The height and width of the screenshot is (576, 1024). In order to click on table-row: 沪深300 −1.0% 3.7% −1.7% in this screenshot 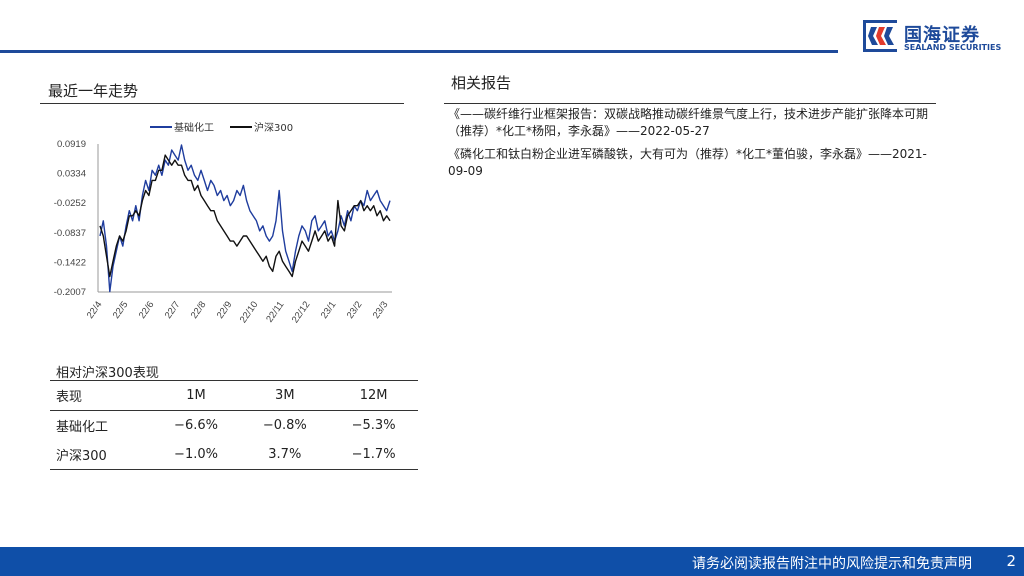, I will do `click(234, 455)`.